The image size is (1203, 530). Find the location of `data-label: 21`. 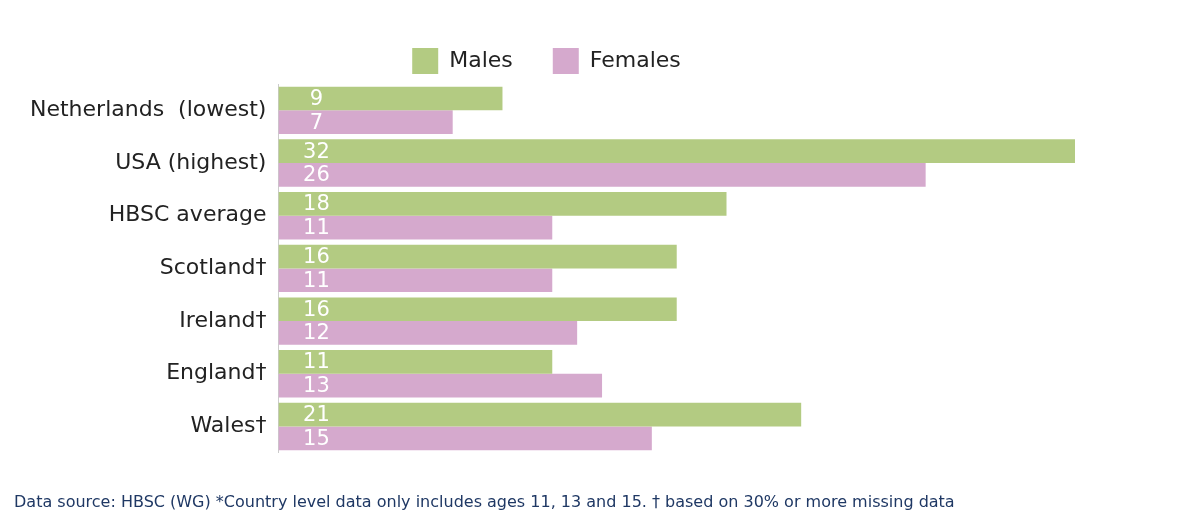

data-label: 21 is located at coordinates (316, 414).